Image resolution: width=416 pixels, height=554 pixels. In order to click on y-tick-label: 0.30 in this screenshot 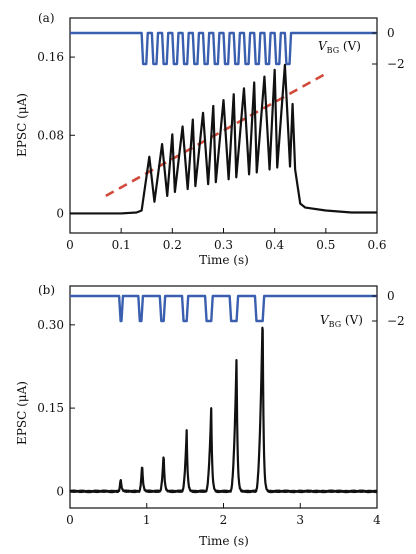, I will do `click(50, 325)`.